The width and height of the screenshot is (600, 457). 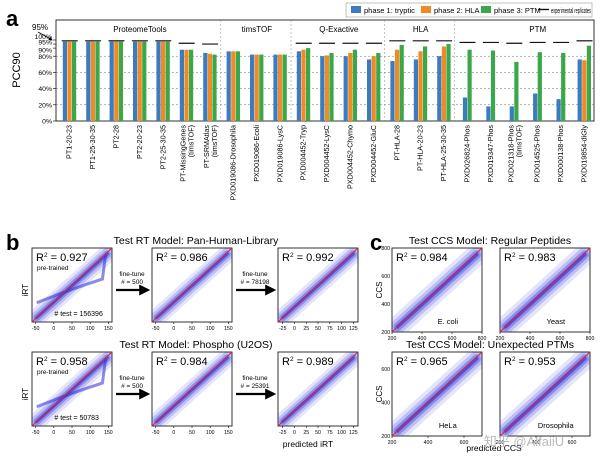 I want to click on a-y-tick-label: 40%, so click(x=45, y=89).